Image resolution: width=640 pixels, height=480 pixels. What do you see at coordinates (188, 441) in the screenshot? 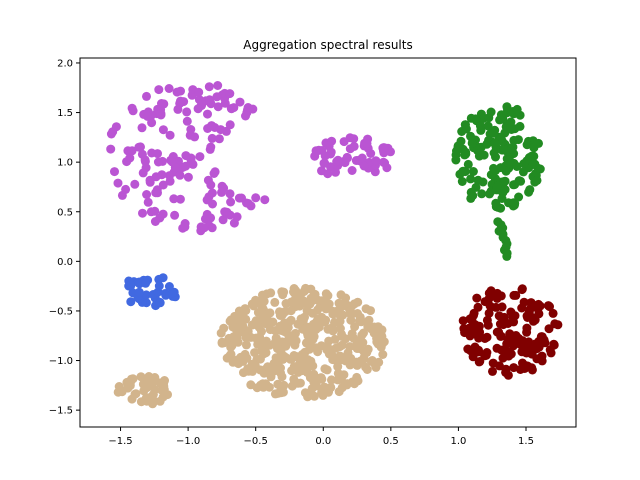
I see `x-tick-label: −1.0` at bounding box center [188, 441].